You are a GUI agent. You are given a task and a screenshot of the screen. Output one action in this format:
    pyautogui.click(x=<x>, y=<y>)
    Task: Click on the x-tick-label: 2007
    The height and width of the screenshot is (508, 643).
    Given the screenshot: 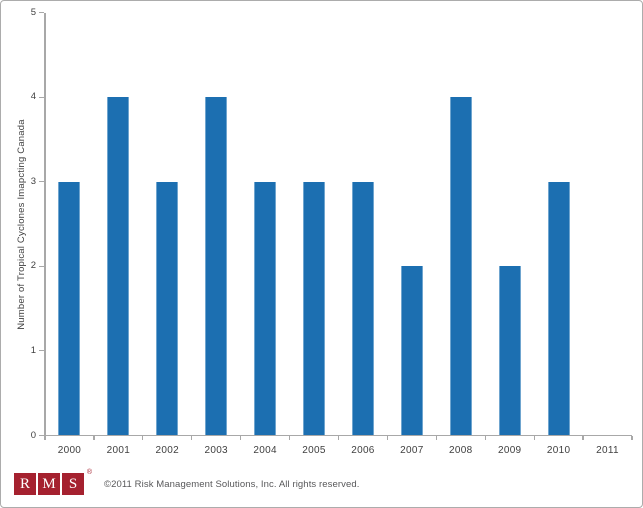 What is the action you would take?
    pyautogui.click(x=412, y=450)
    